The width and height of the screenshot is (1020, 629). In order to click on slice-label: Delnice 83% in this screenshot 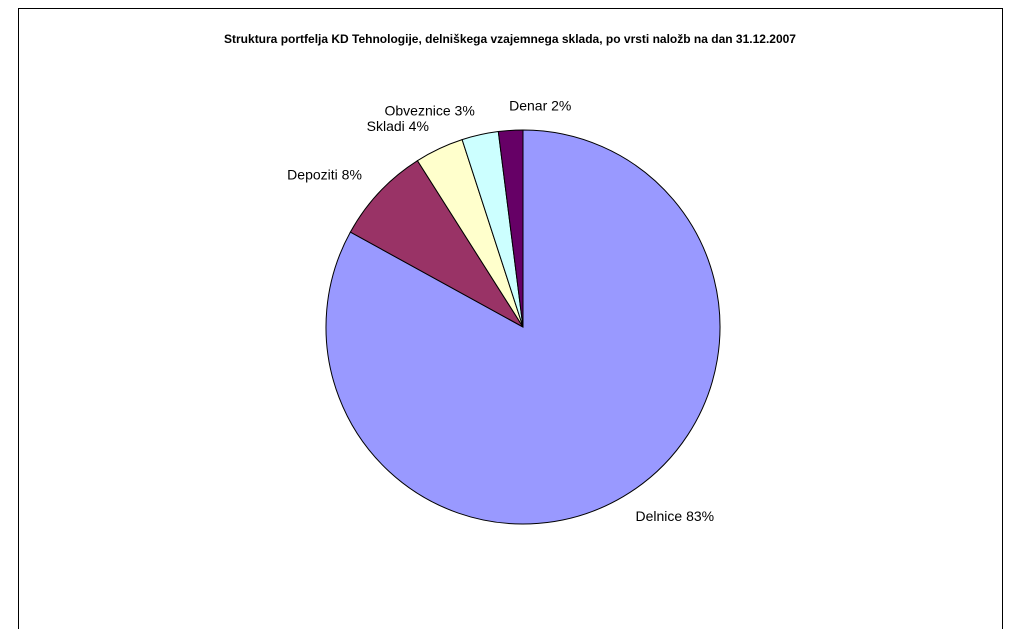, I will do `click(674, 516)`.